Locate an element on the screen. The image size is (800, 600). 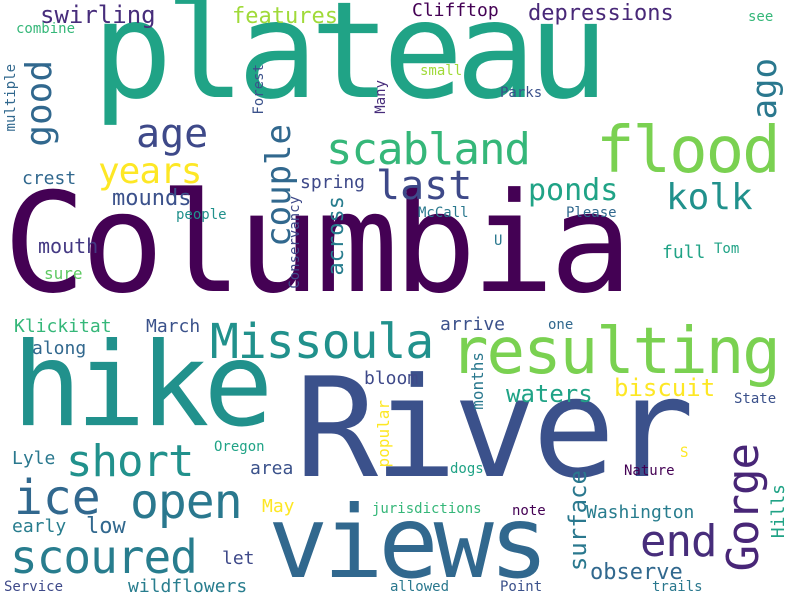
word-early: early is located at coordinates (39, 526).